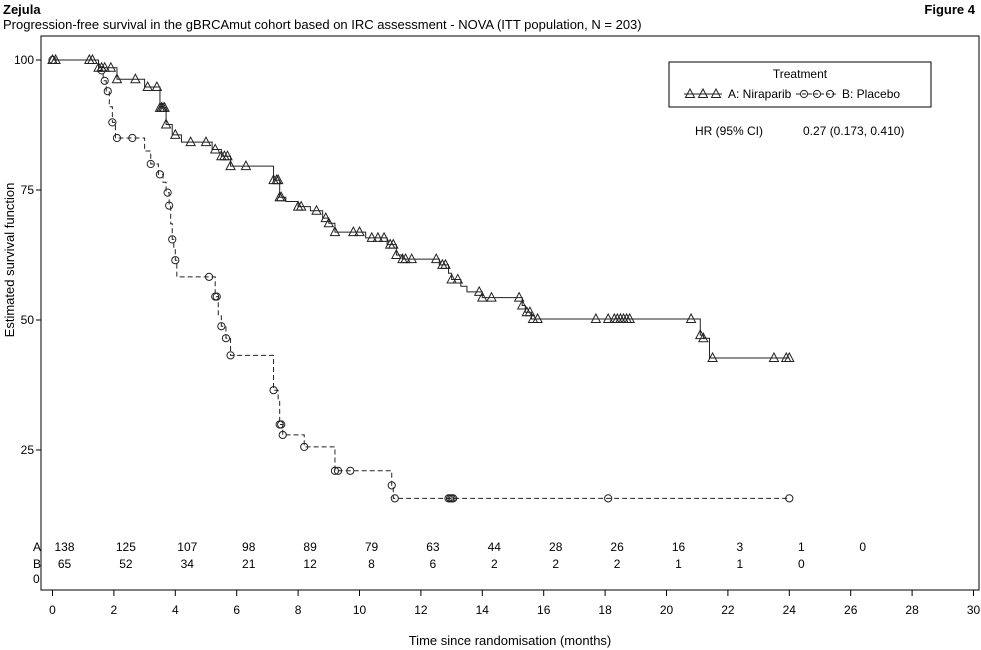  Describe the element at coordinates (126, 564) in the screenshot. I see `risk-count: 52` at that location.